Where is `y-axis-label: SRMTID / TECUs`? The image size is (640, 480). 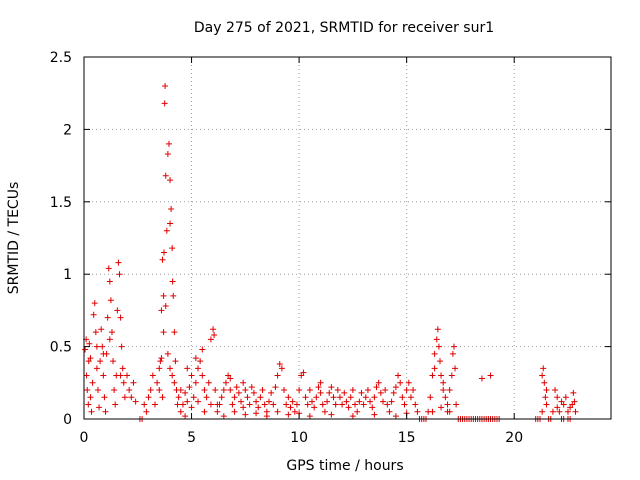 y-axis-label: SRMTID / TECUs is located at coordinates (14, 238).